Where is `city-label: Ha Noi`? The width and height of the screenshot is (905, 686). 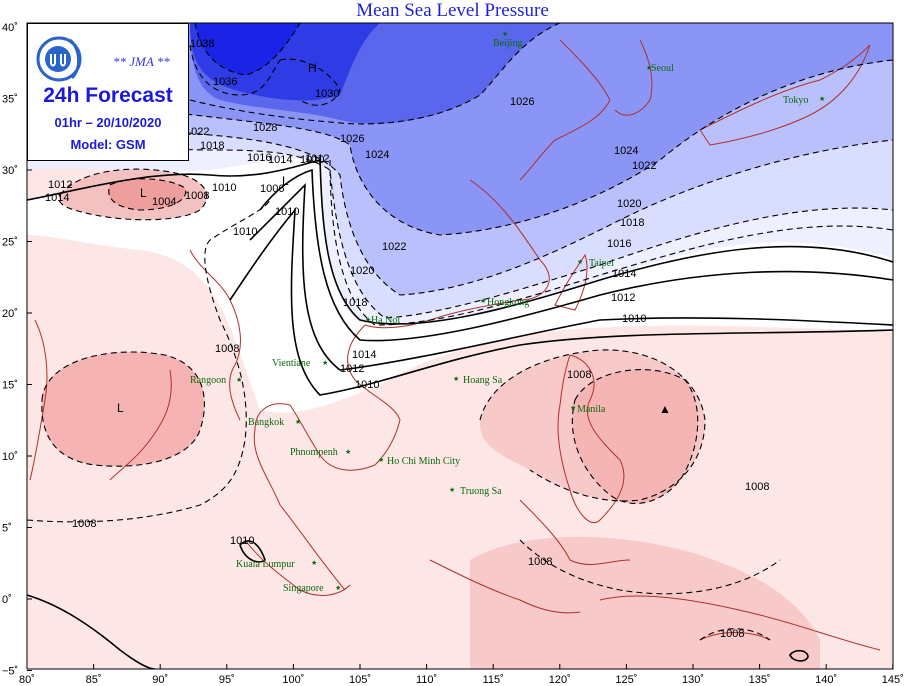 city-label: Ha Noi is located at coordinates (385, 320).